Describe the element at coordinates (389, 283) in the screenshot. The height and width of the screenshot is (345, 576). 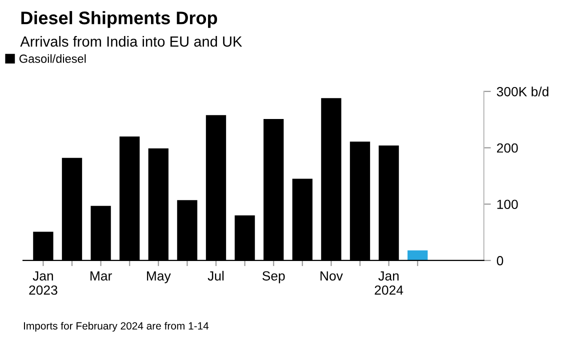
I see `x-tick-label: Jan 2024` at that location.